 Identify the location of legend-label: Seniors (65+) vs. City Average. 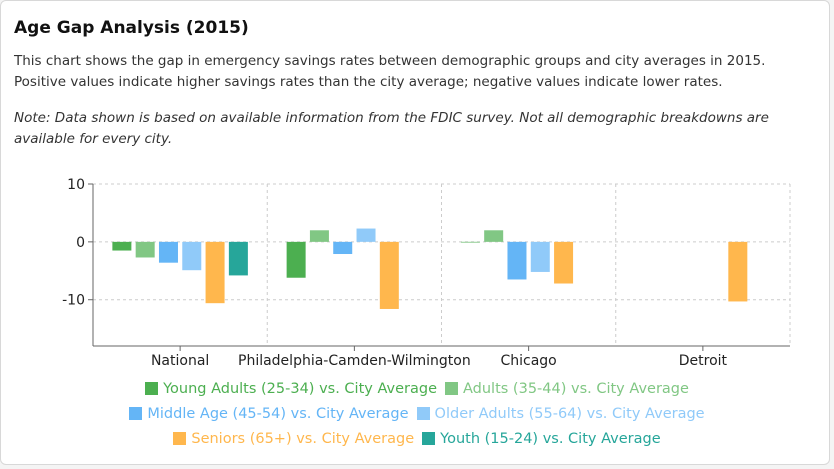
(303, 438).